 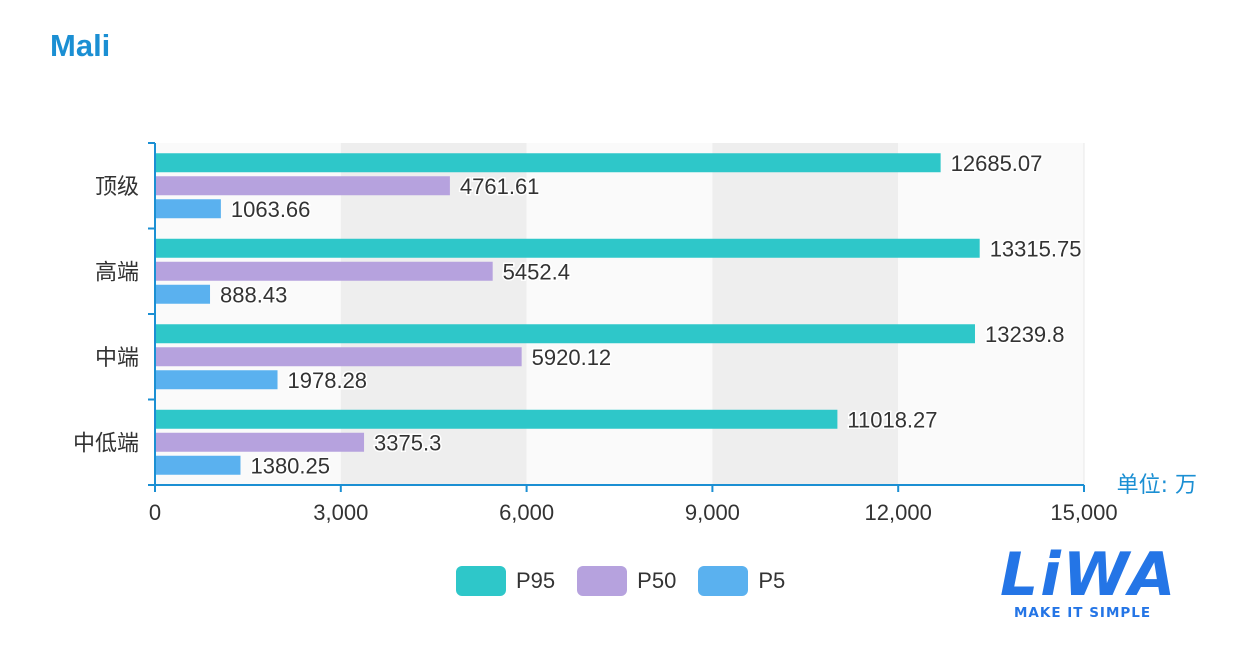 I want to click on legend: P95 P50 P5, so click(x=631, y=581).